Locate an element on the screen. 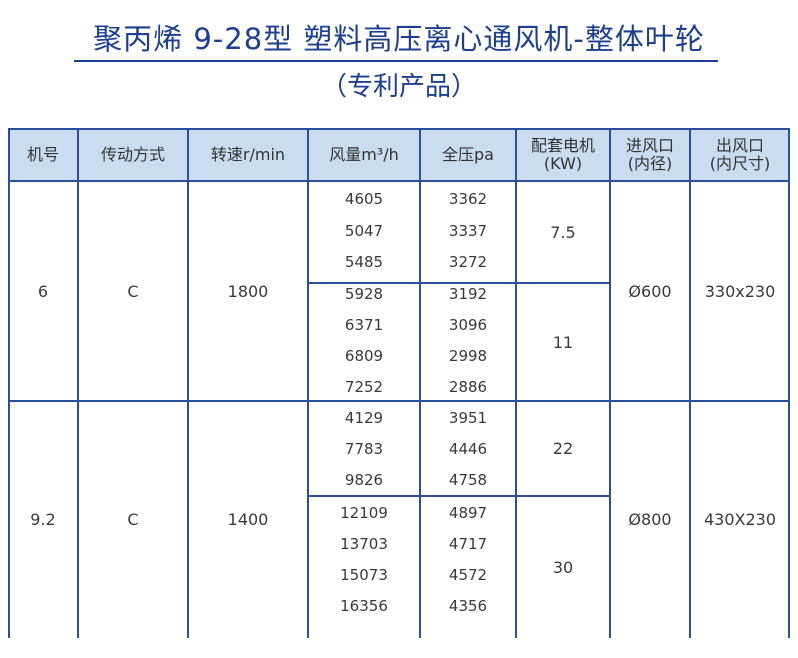 This screenshot has height=658, width=798. header-inlet: 进风口 (内径) is located at coordinates (649, 154).